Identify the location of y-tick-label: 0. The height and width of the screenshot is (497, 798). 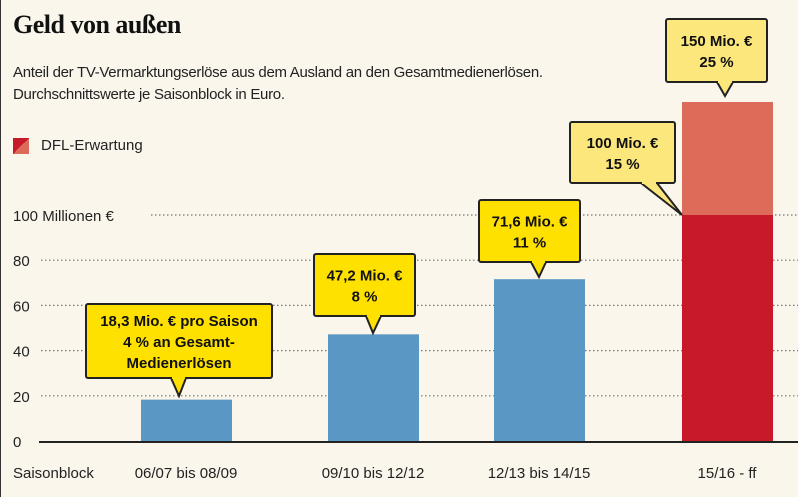
(17, 442).